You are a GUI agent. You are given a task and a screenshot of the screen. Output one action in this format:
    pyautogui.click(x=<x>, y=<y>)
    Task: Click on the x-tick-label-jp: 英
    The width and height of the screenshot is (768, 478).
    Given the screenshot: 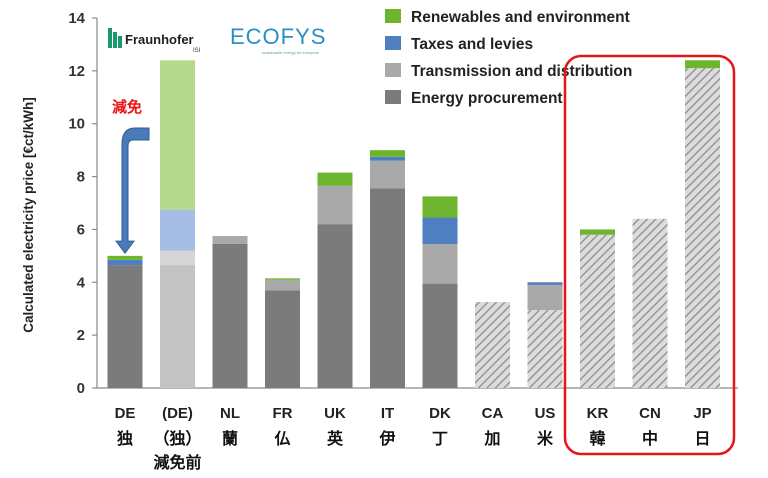 What is the action you would take?
    pyautogui.click(x=335, y=438)
    